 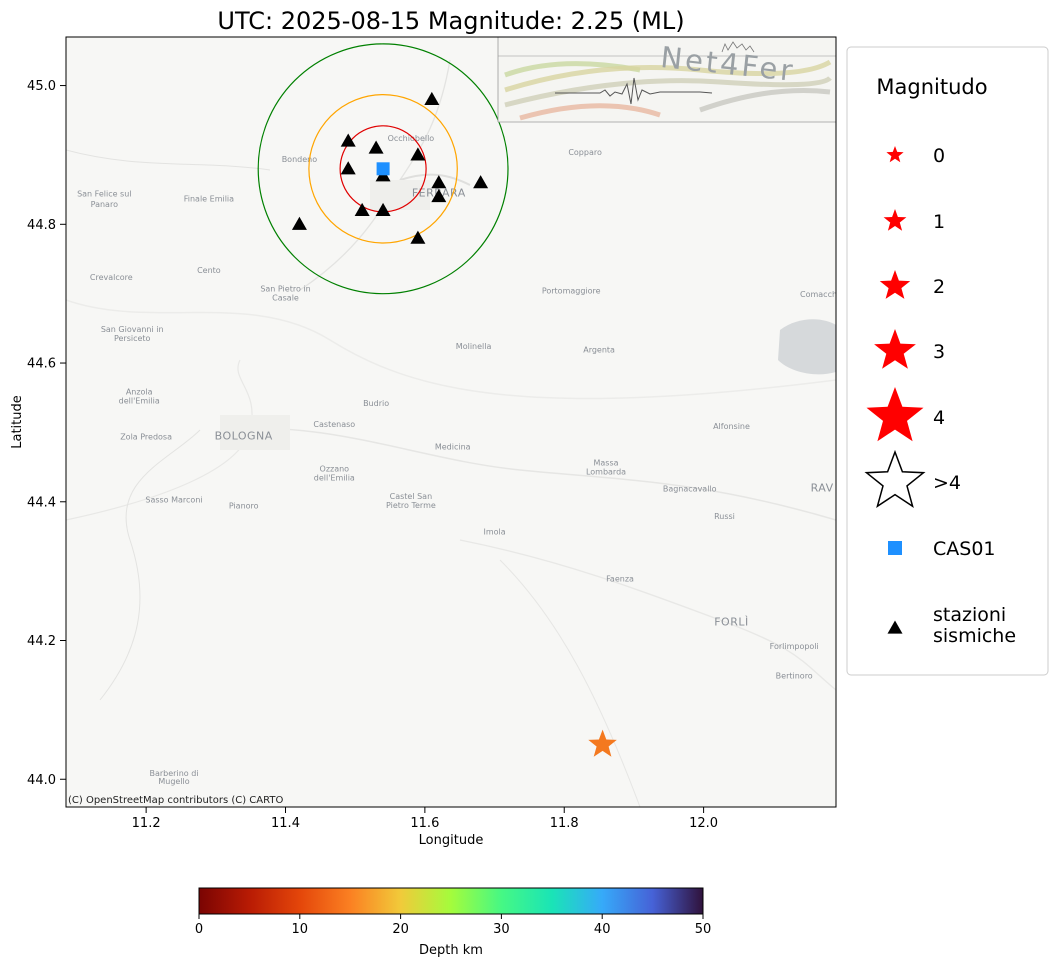 What do you see at coordinates (969, 615) in the screenshot?
I see `legend-label: stazioni` at bounding box center [969, 615].